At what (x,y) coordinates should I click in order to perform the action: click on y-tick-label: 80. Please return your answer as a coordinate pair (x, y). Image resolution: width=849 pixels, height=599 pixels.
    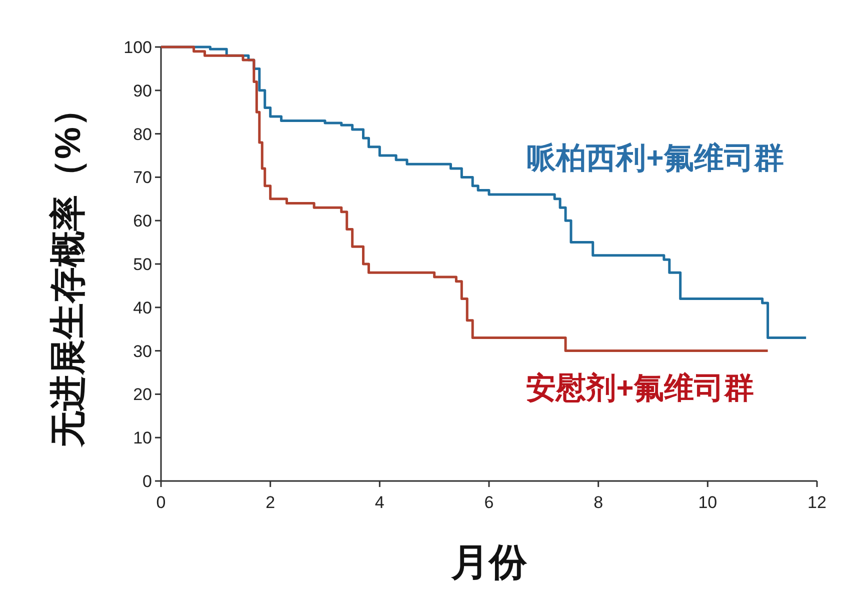
    Looking at the image, I should click on (142, 134).